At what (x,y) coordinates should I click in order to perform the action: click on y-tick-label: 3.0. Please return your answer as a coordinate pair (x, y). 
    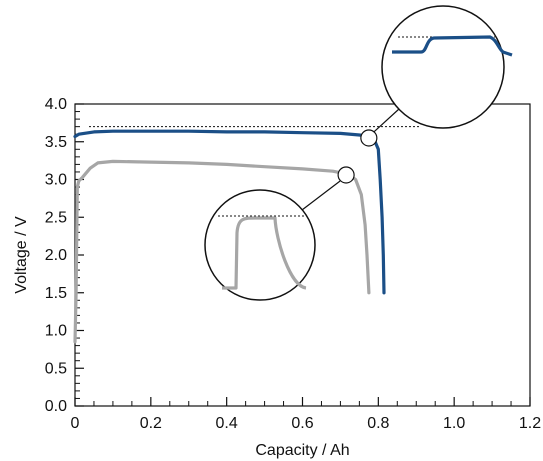
    Looking at the image, I should click on (56, 180).